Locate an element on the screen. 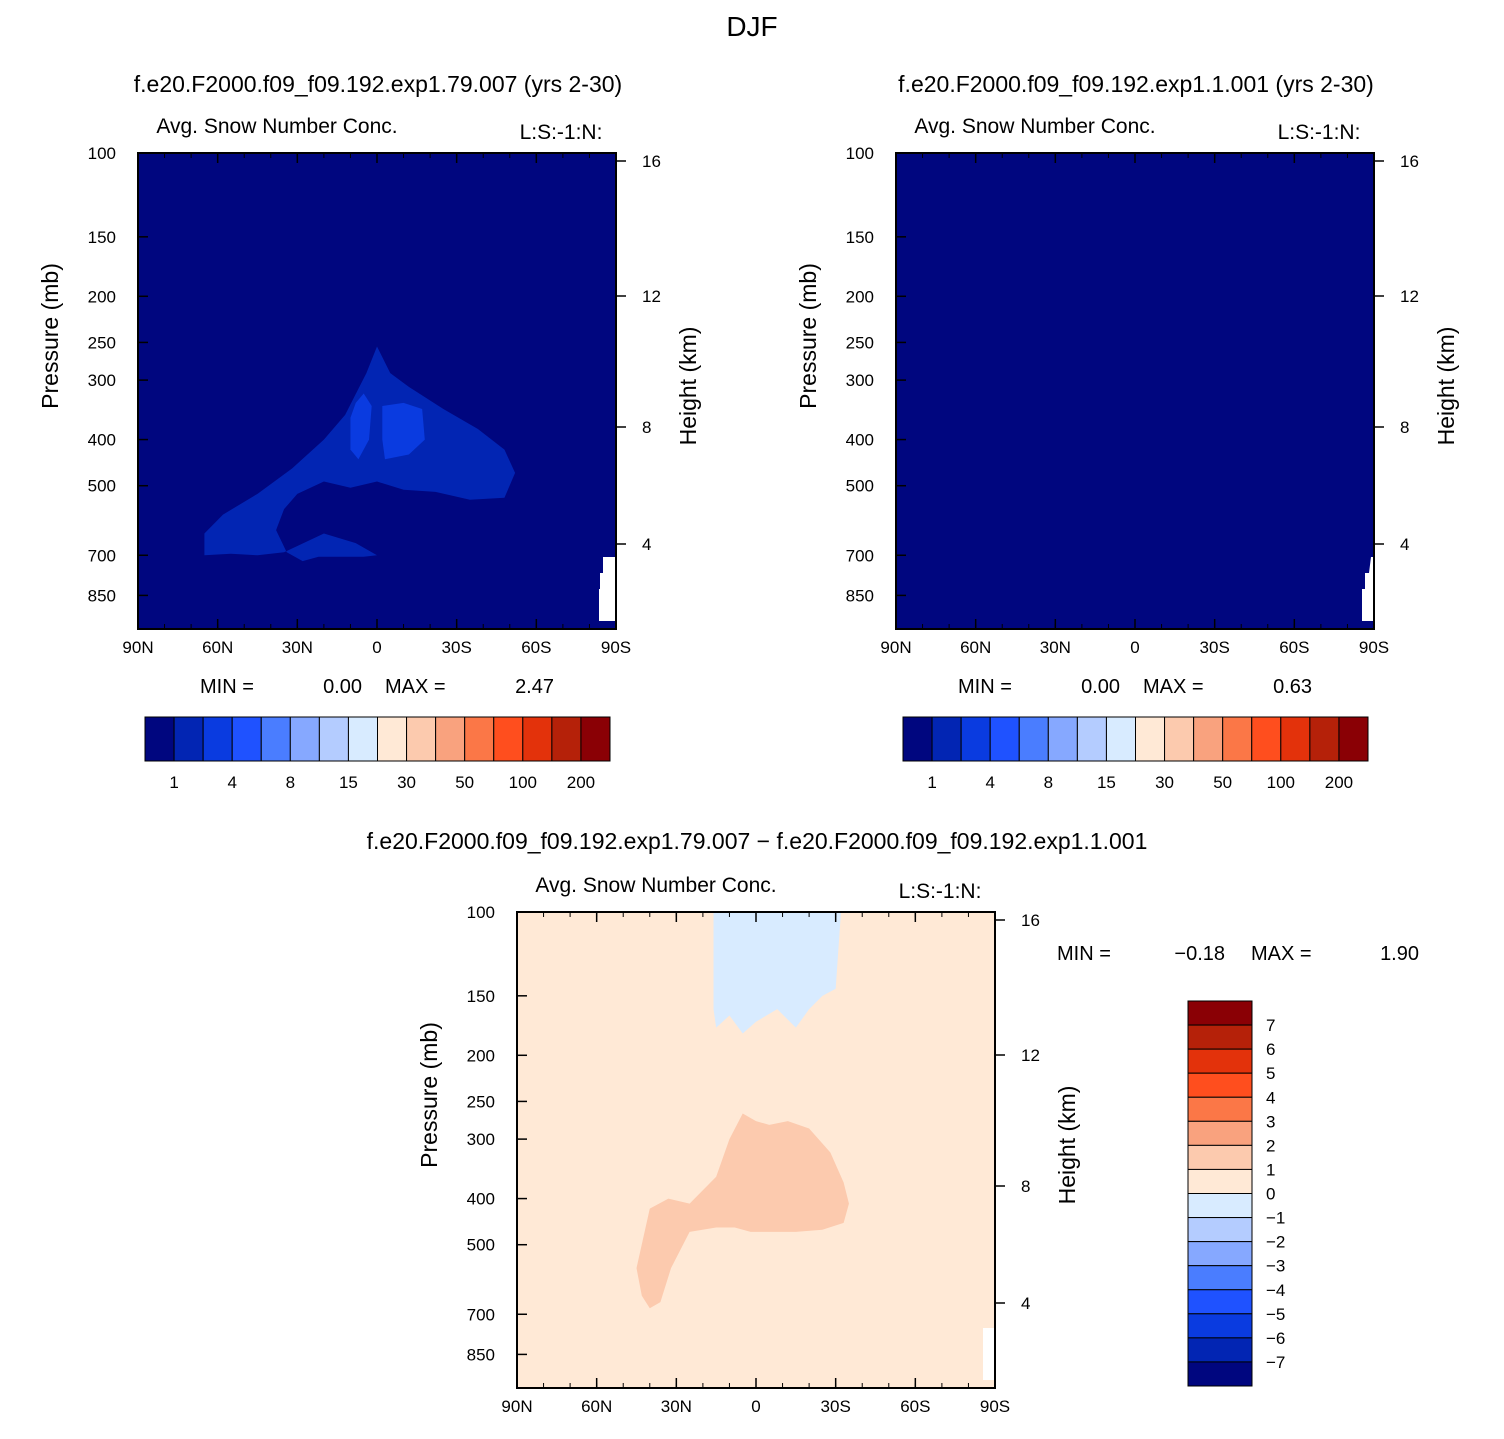 This screenshot has height=1439, width=1504. colorbar-label: 15 is located at coordinates (1106, 782).